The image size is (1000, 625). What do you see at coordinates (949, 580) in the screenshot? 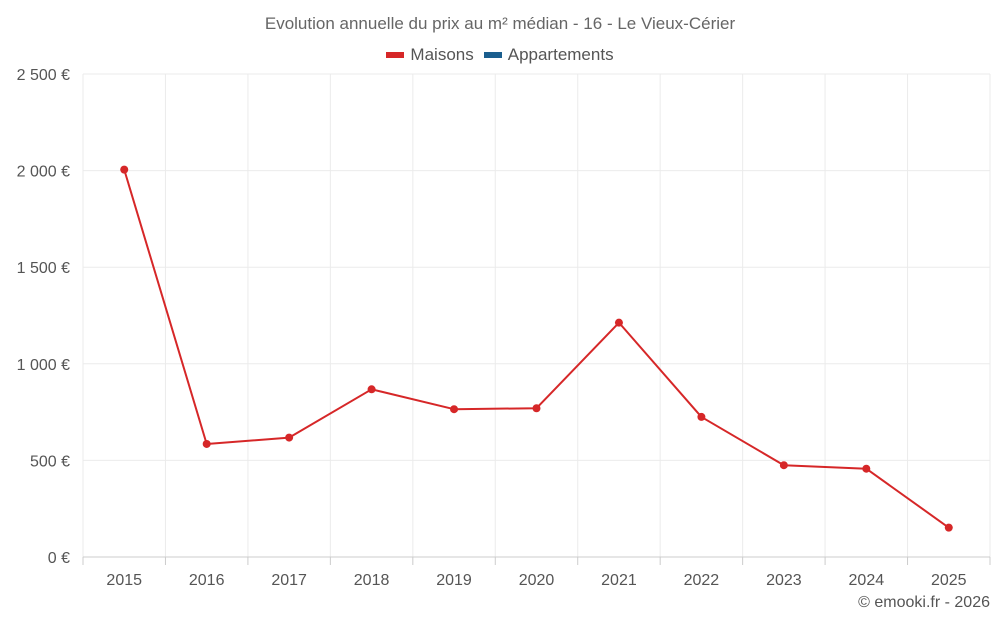
I see `x-tick-label: 2025` at bounding box center [949, 580].